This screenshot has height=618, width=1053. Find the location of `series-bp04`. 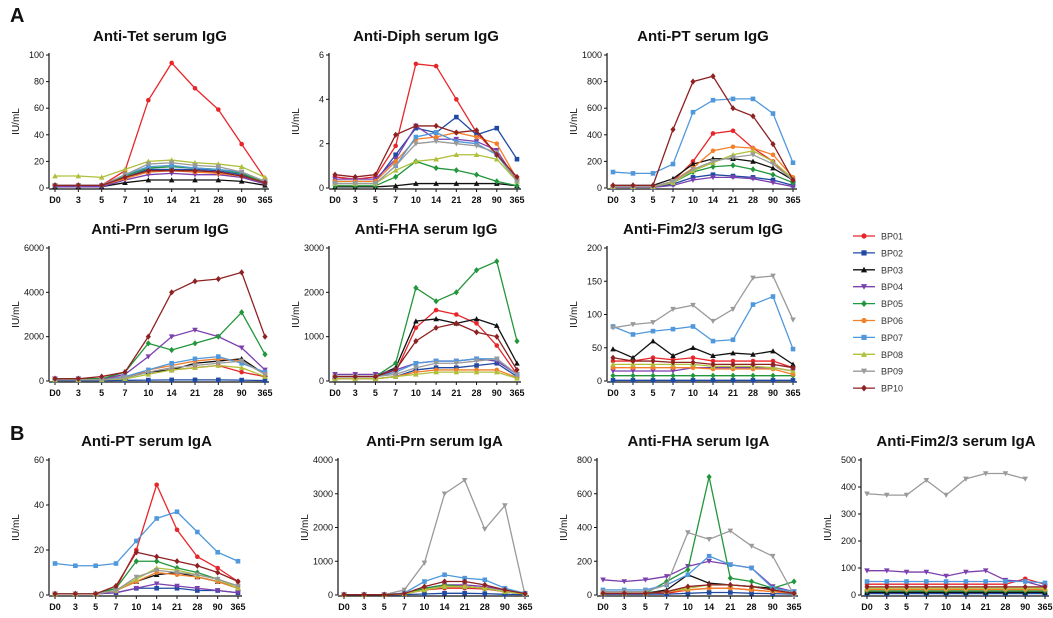

series-bp04 is located at coordinates (426, 154).